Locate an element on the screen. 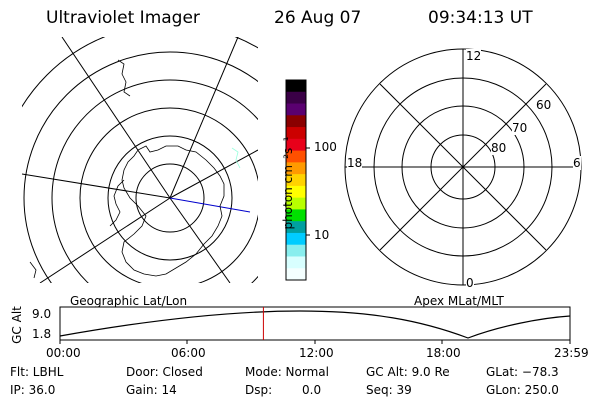 This screenshot has width=600, height=400. mlt-label-0: 0 is located at coordinates (470, 283).